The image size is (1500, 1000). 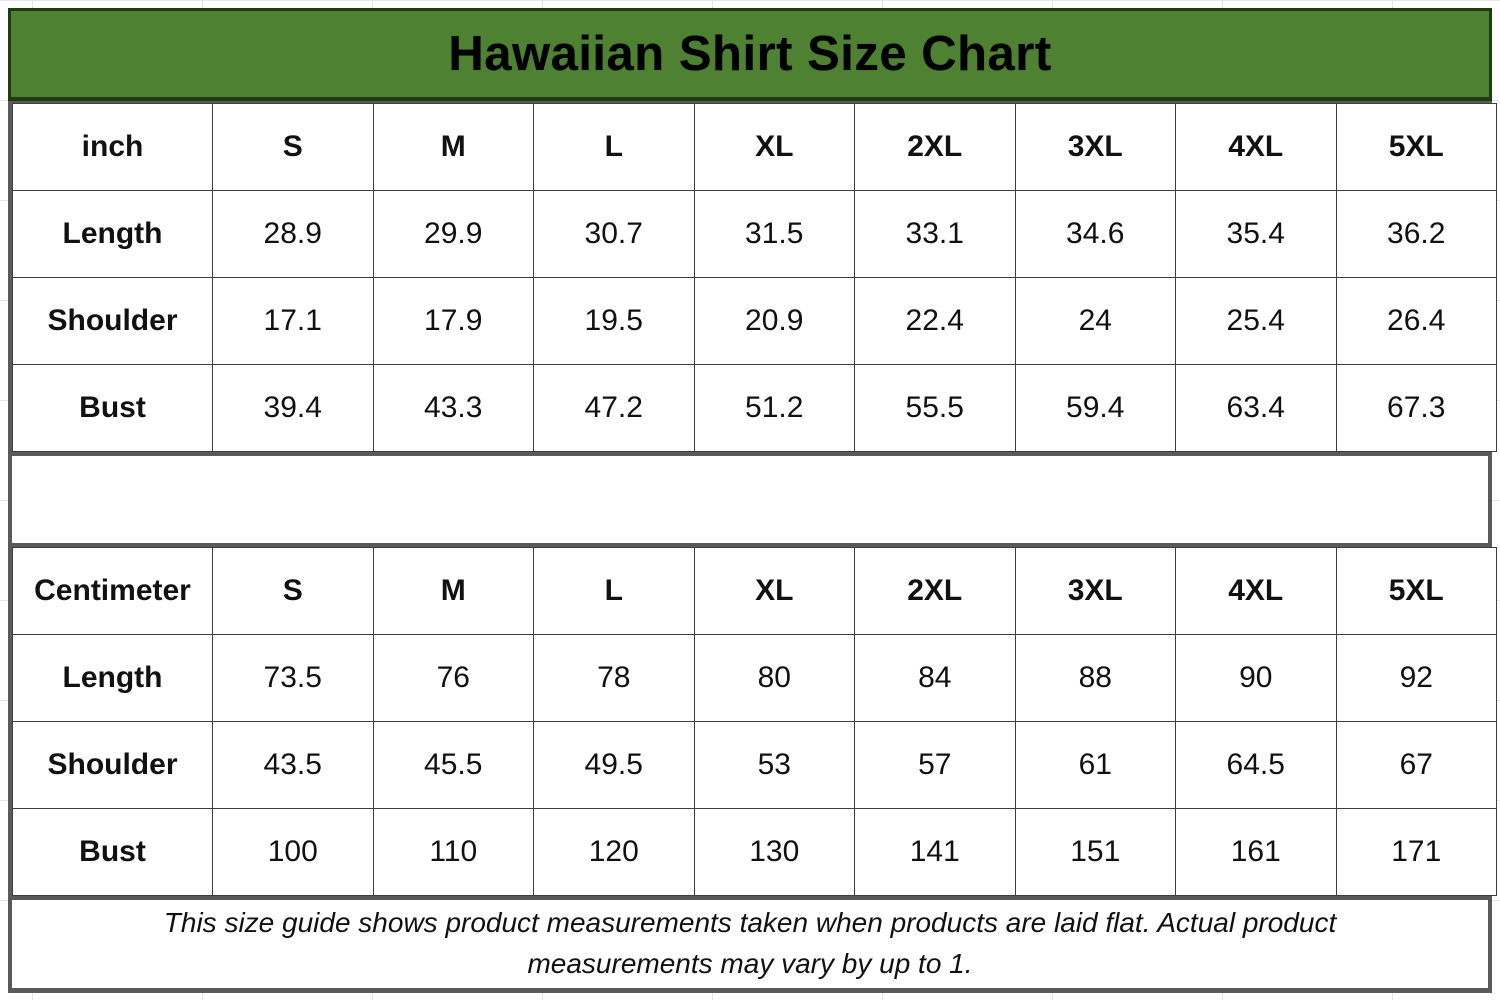 What do you see at coordinates (293, 765) in the screenshot?
I see `cell-cm-shoulder-s: 43.5` at bounding box center [293, 765].